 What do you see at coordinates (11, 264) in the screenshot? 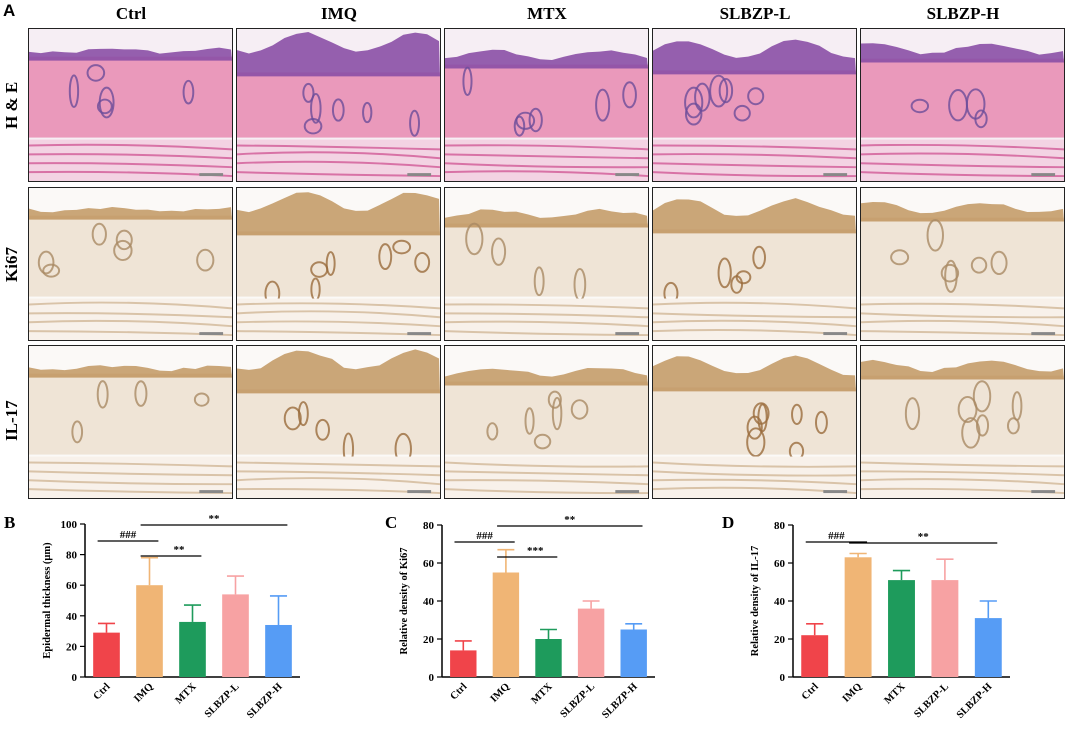
I see `row-header-ki67: Ki67` at bounding box center [11, 264].